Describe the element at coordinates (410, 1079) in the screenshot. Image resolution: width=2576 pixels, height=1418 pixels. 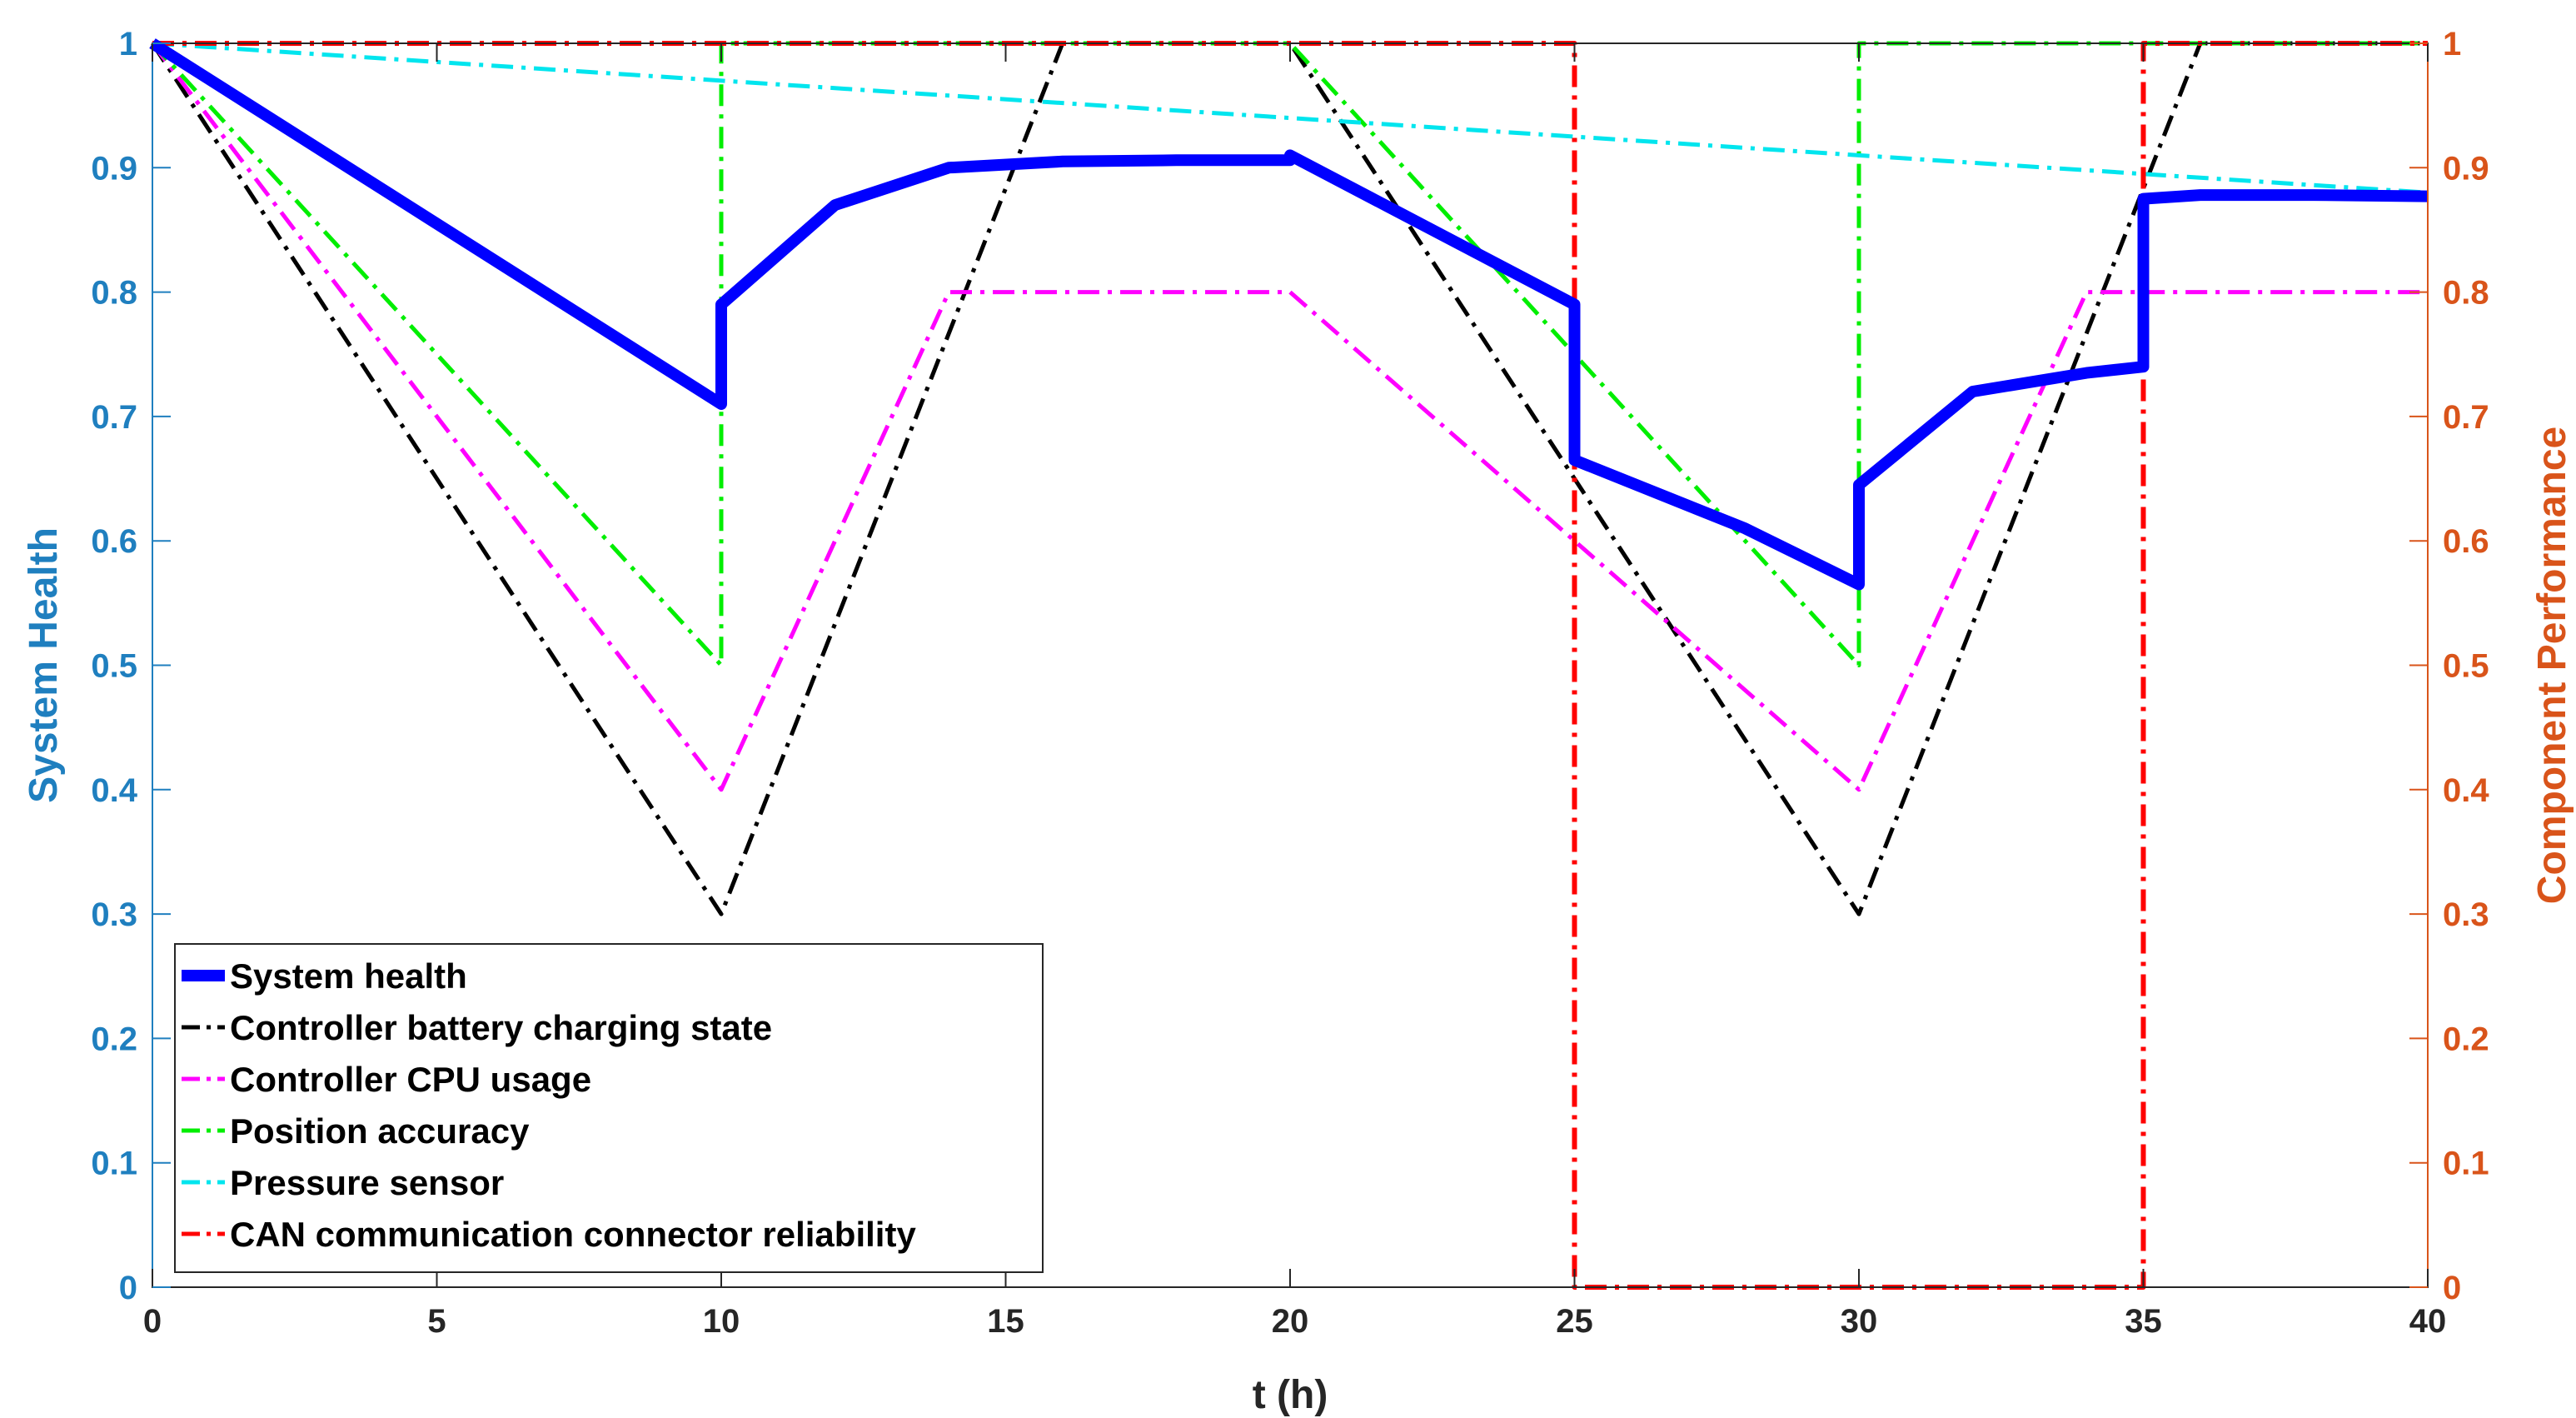
I see `legend-entry-label: Controller CPU usage` at that location.